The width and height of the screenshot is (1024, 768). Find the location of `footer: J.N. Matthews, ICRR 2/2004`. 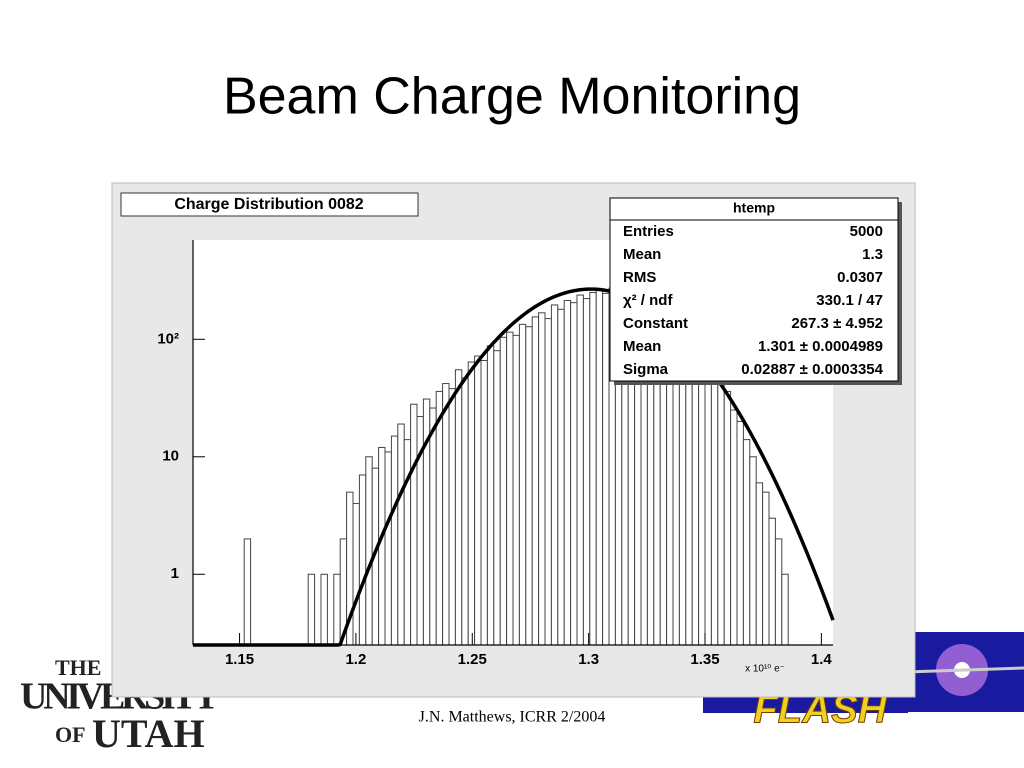

footer: J.N. Matthews, ICRR 2/2004 is located at coordinates (512, 717).